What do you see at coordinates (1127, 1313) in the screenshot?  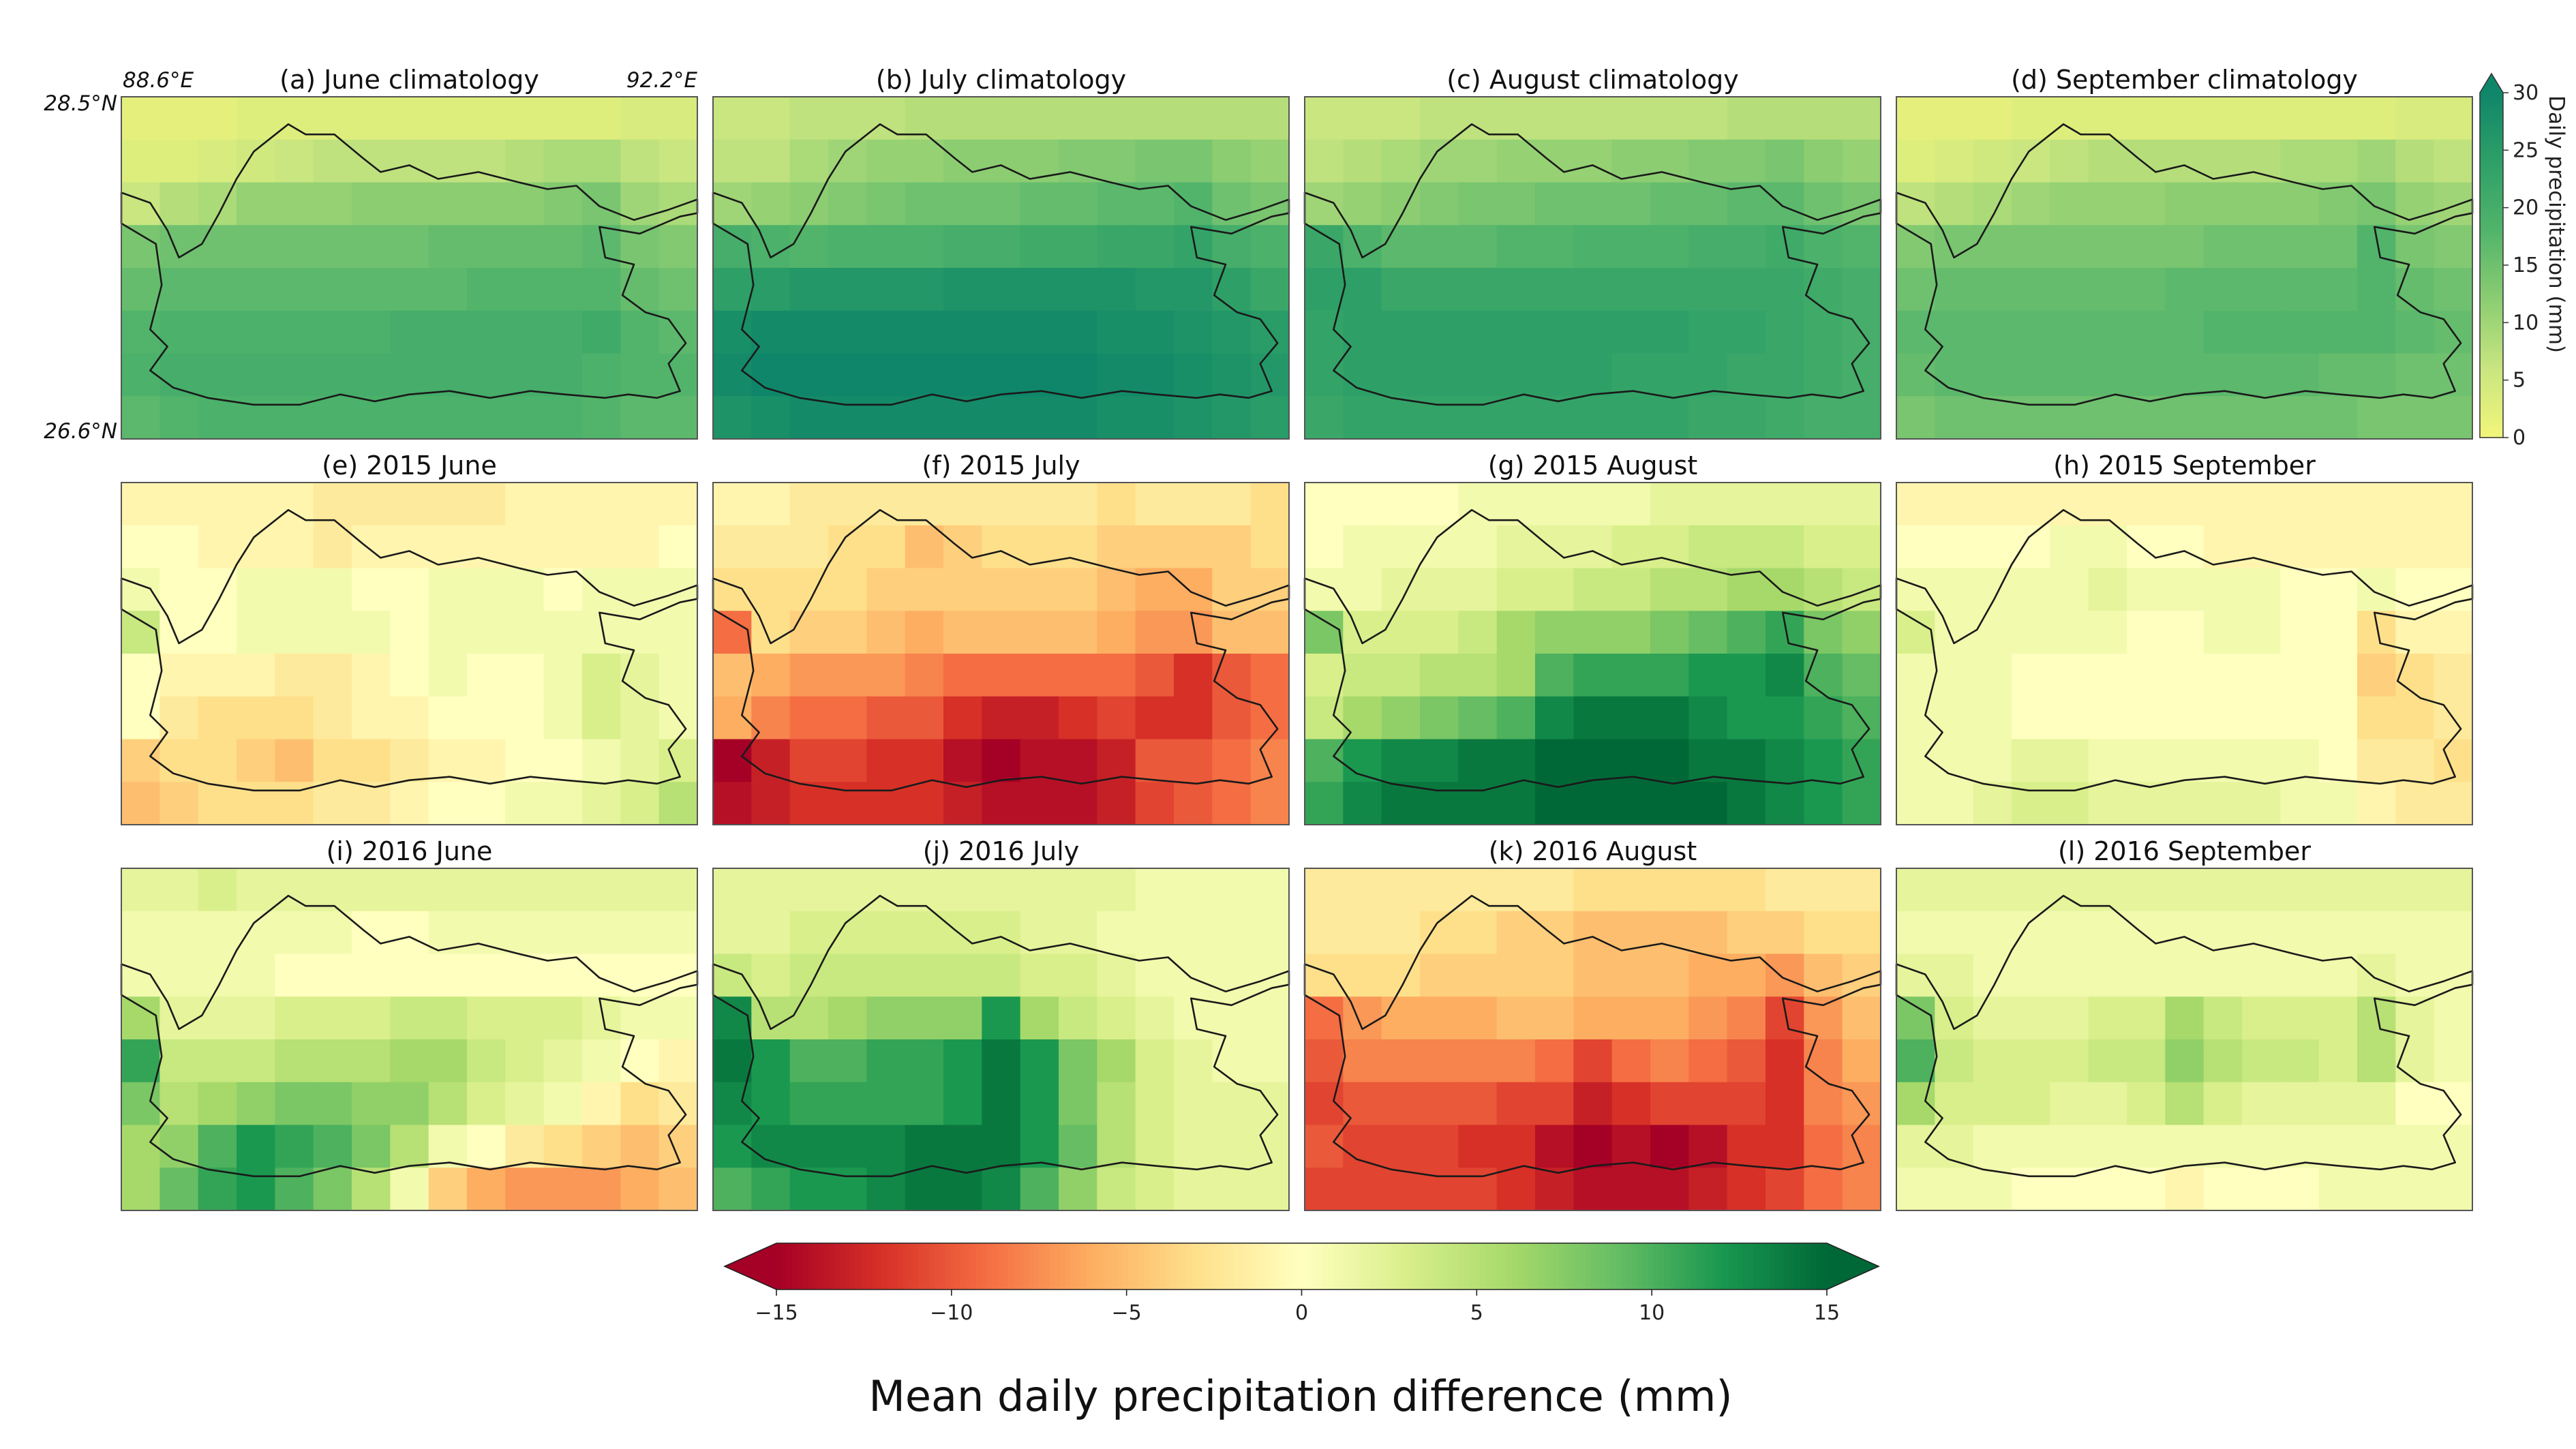 I see `colorbar-tick-label: −5` at bounding box center [1127, 1313].